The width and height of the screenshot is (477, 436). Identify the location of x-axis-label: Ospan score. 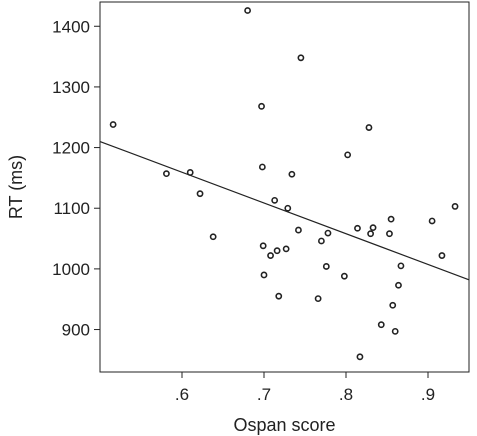
(284, 425).